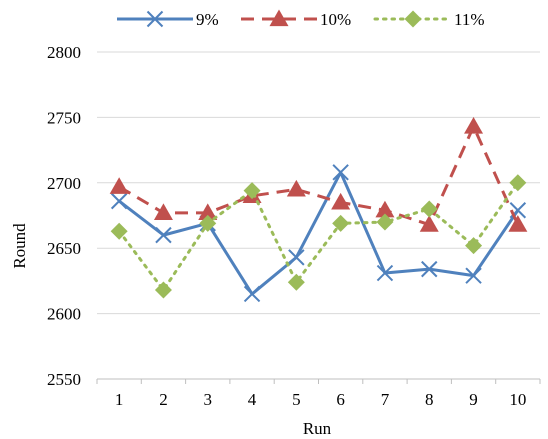 Image resolution: width=548 pixels, height=439 pixels. I want to click on x-axis-title: Run, so click(317, 428).